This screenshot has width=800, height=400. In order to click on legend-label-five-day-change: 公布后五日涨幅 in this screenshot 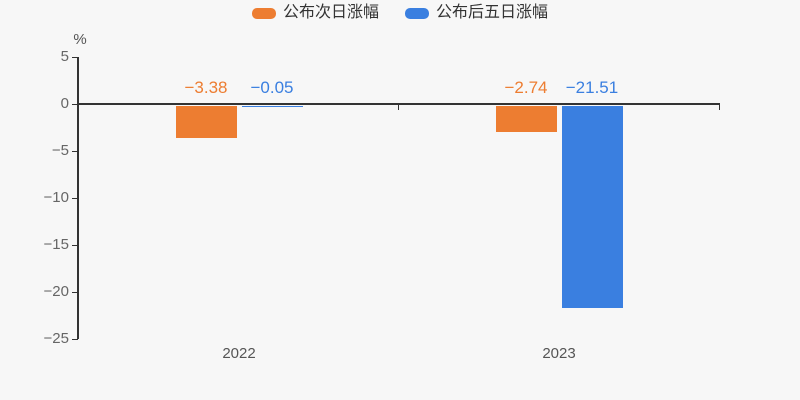, I will do `click(492, 12)`.